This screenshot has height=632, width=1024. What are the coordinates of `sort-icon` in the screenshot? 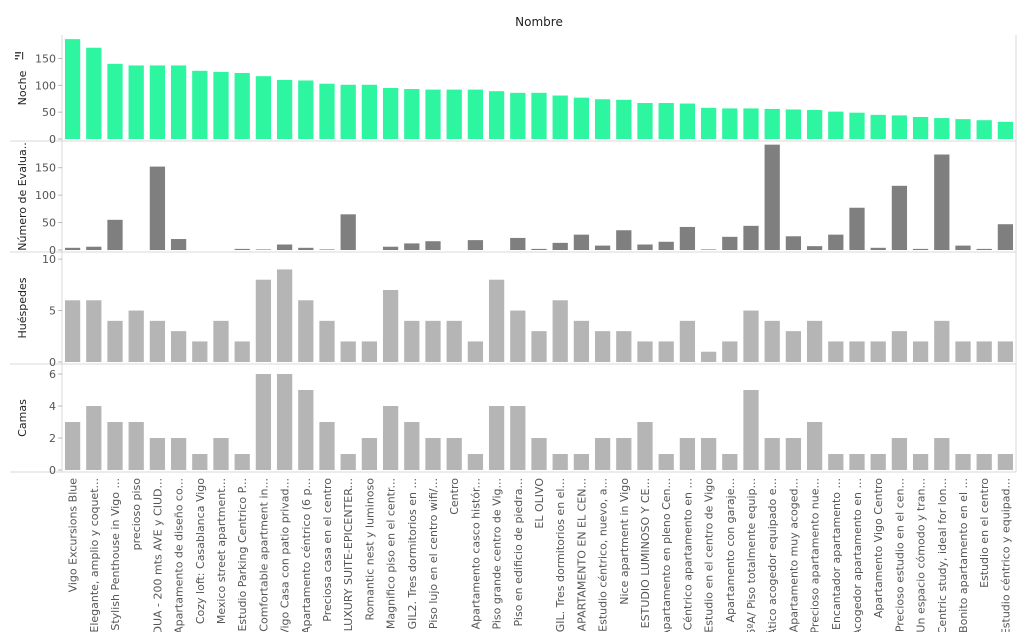 It's located at (19, 56).